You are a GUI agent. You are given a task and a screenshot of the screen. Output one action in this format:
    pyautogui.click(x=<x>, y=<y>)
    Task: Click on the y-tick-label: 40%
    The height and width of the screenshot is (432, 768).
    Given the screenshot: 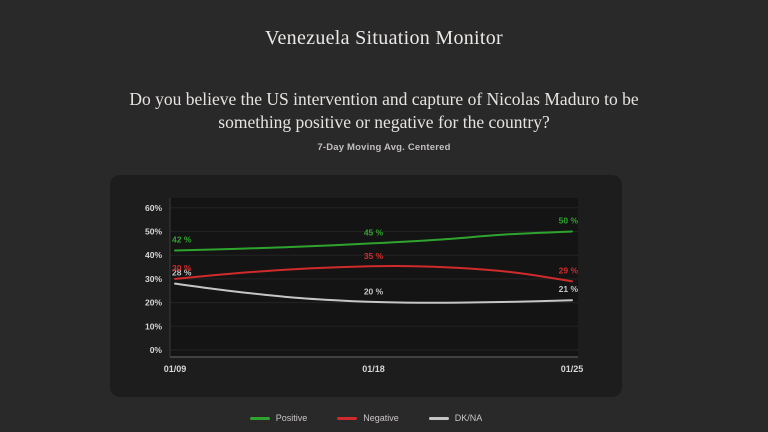 What is the action you would take?
    pyautogui.click(x=153, y=255)
    